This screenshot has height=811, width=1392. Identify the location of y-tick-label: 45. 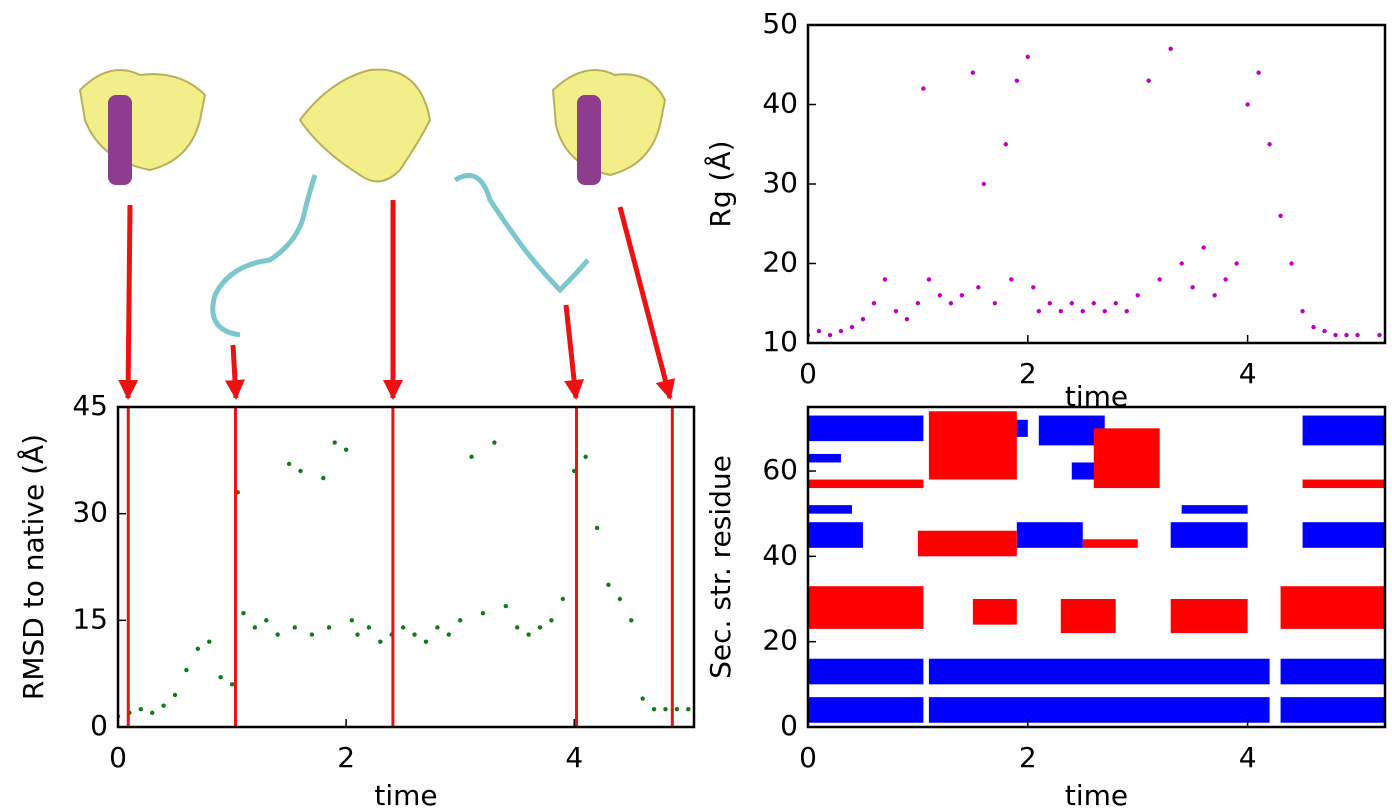
(90, 405).